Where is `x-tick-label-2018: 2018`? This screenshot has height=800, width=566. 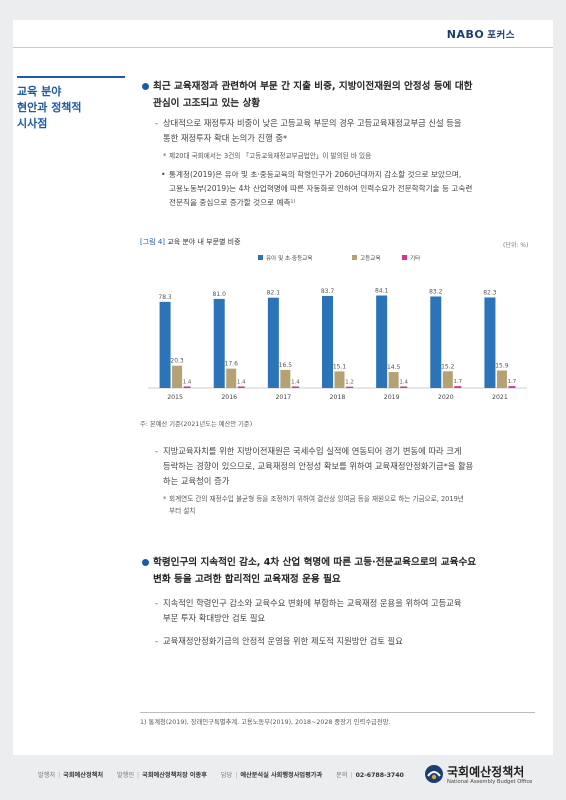
x-tick-label-2018: 2018 is located at coordinates (338, 397).